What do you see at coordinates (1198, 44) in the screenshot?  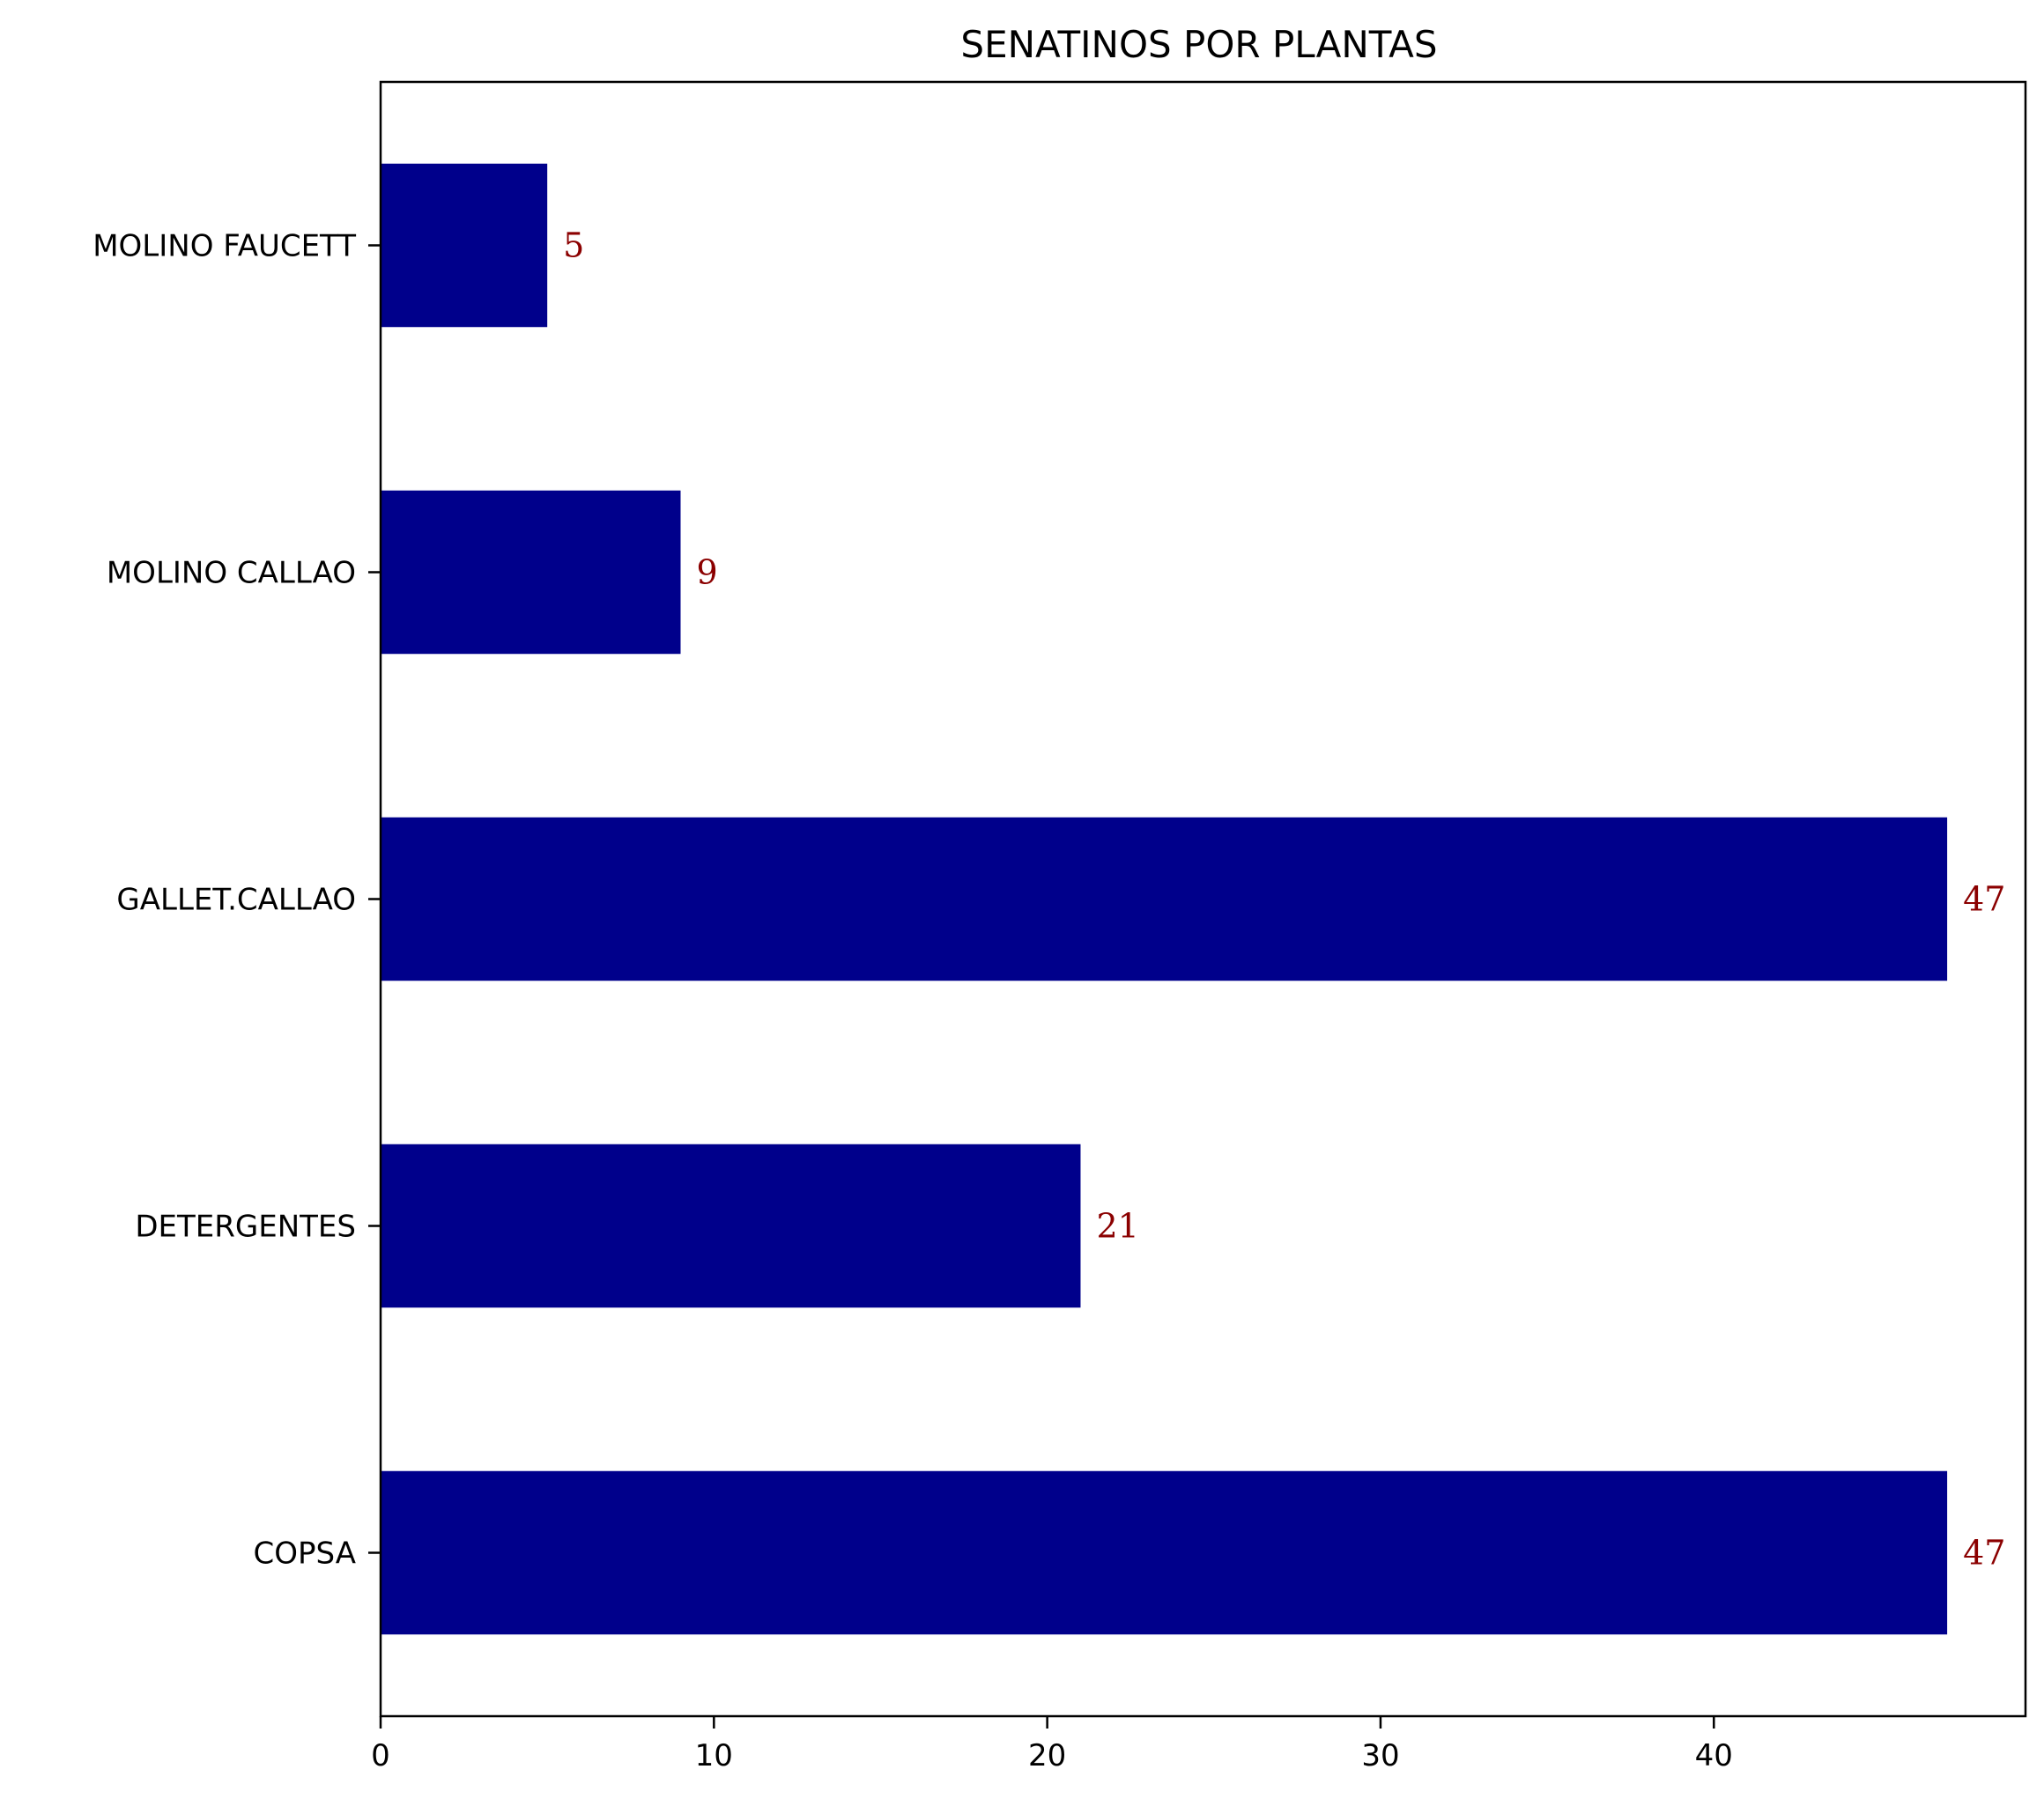 I see `chart-title: SENATINOS POR PLANTAS` at bounding box center [1198, 44].